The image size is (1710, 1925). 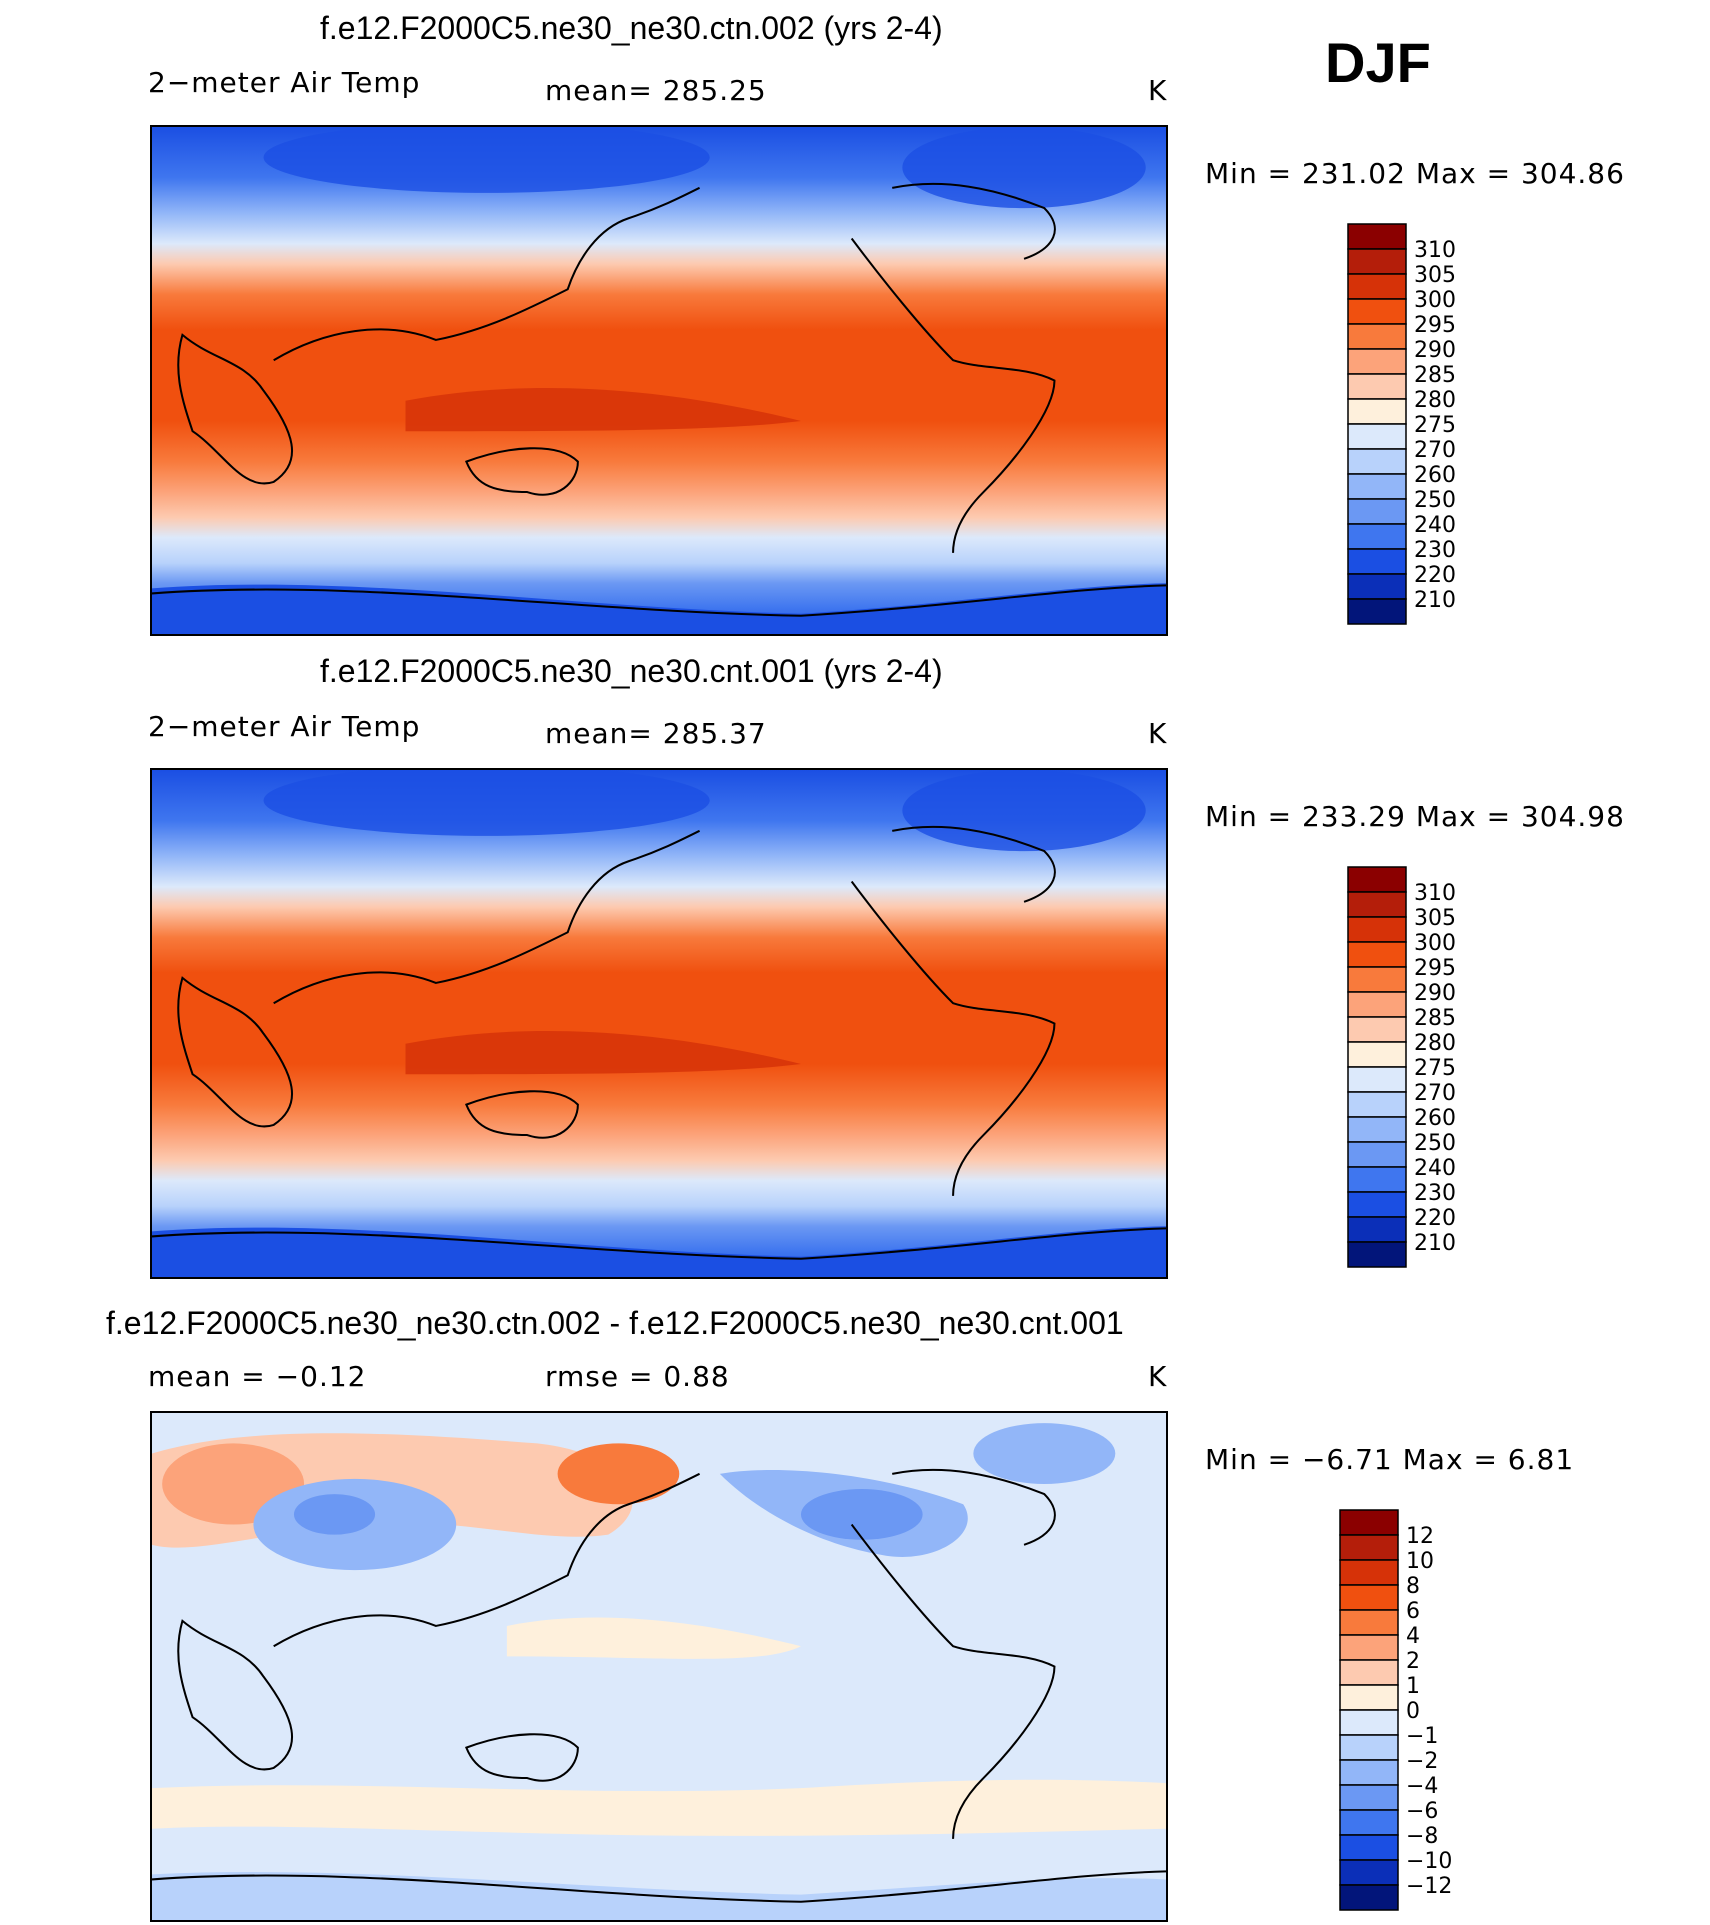 What do you see at coordinates (1435, 400) in the screenshot?
I see `colorbar-level-label: 280` at bounding box center [1435, 400].